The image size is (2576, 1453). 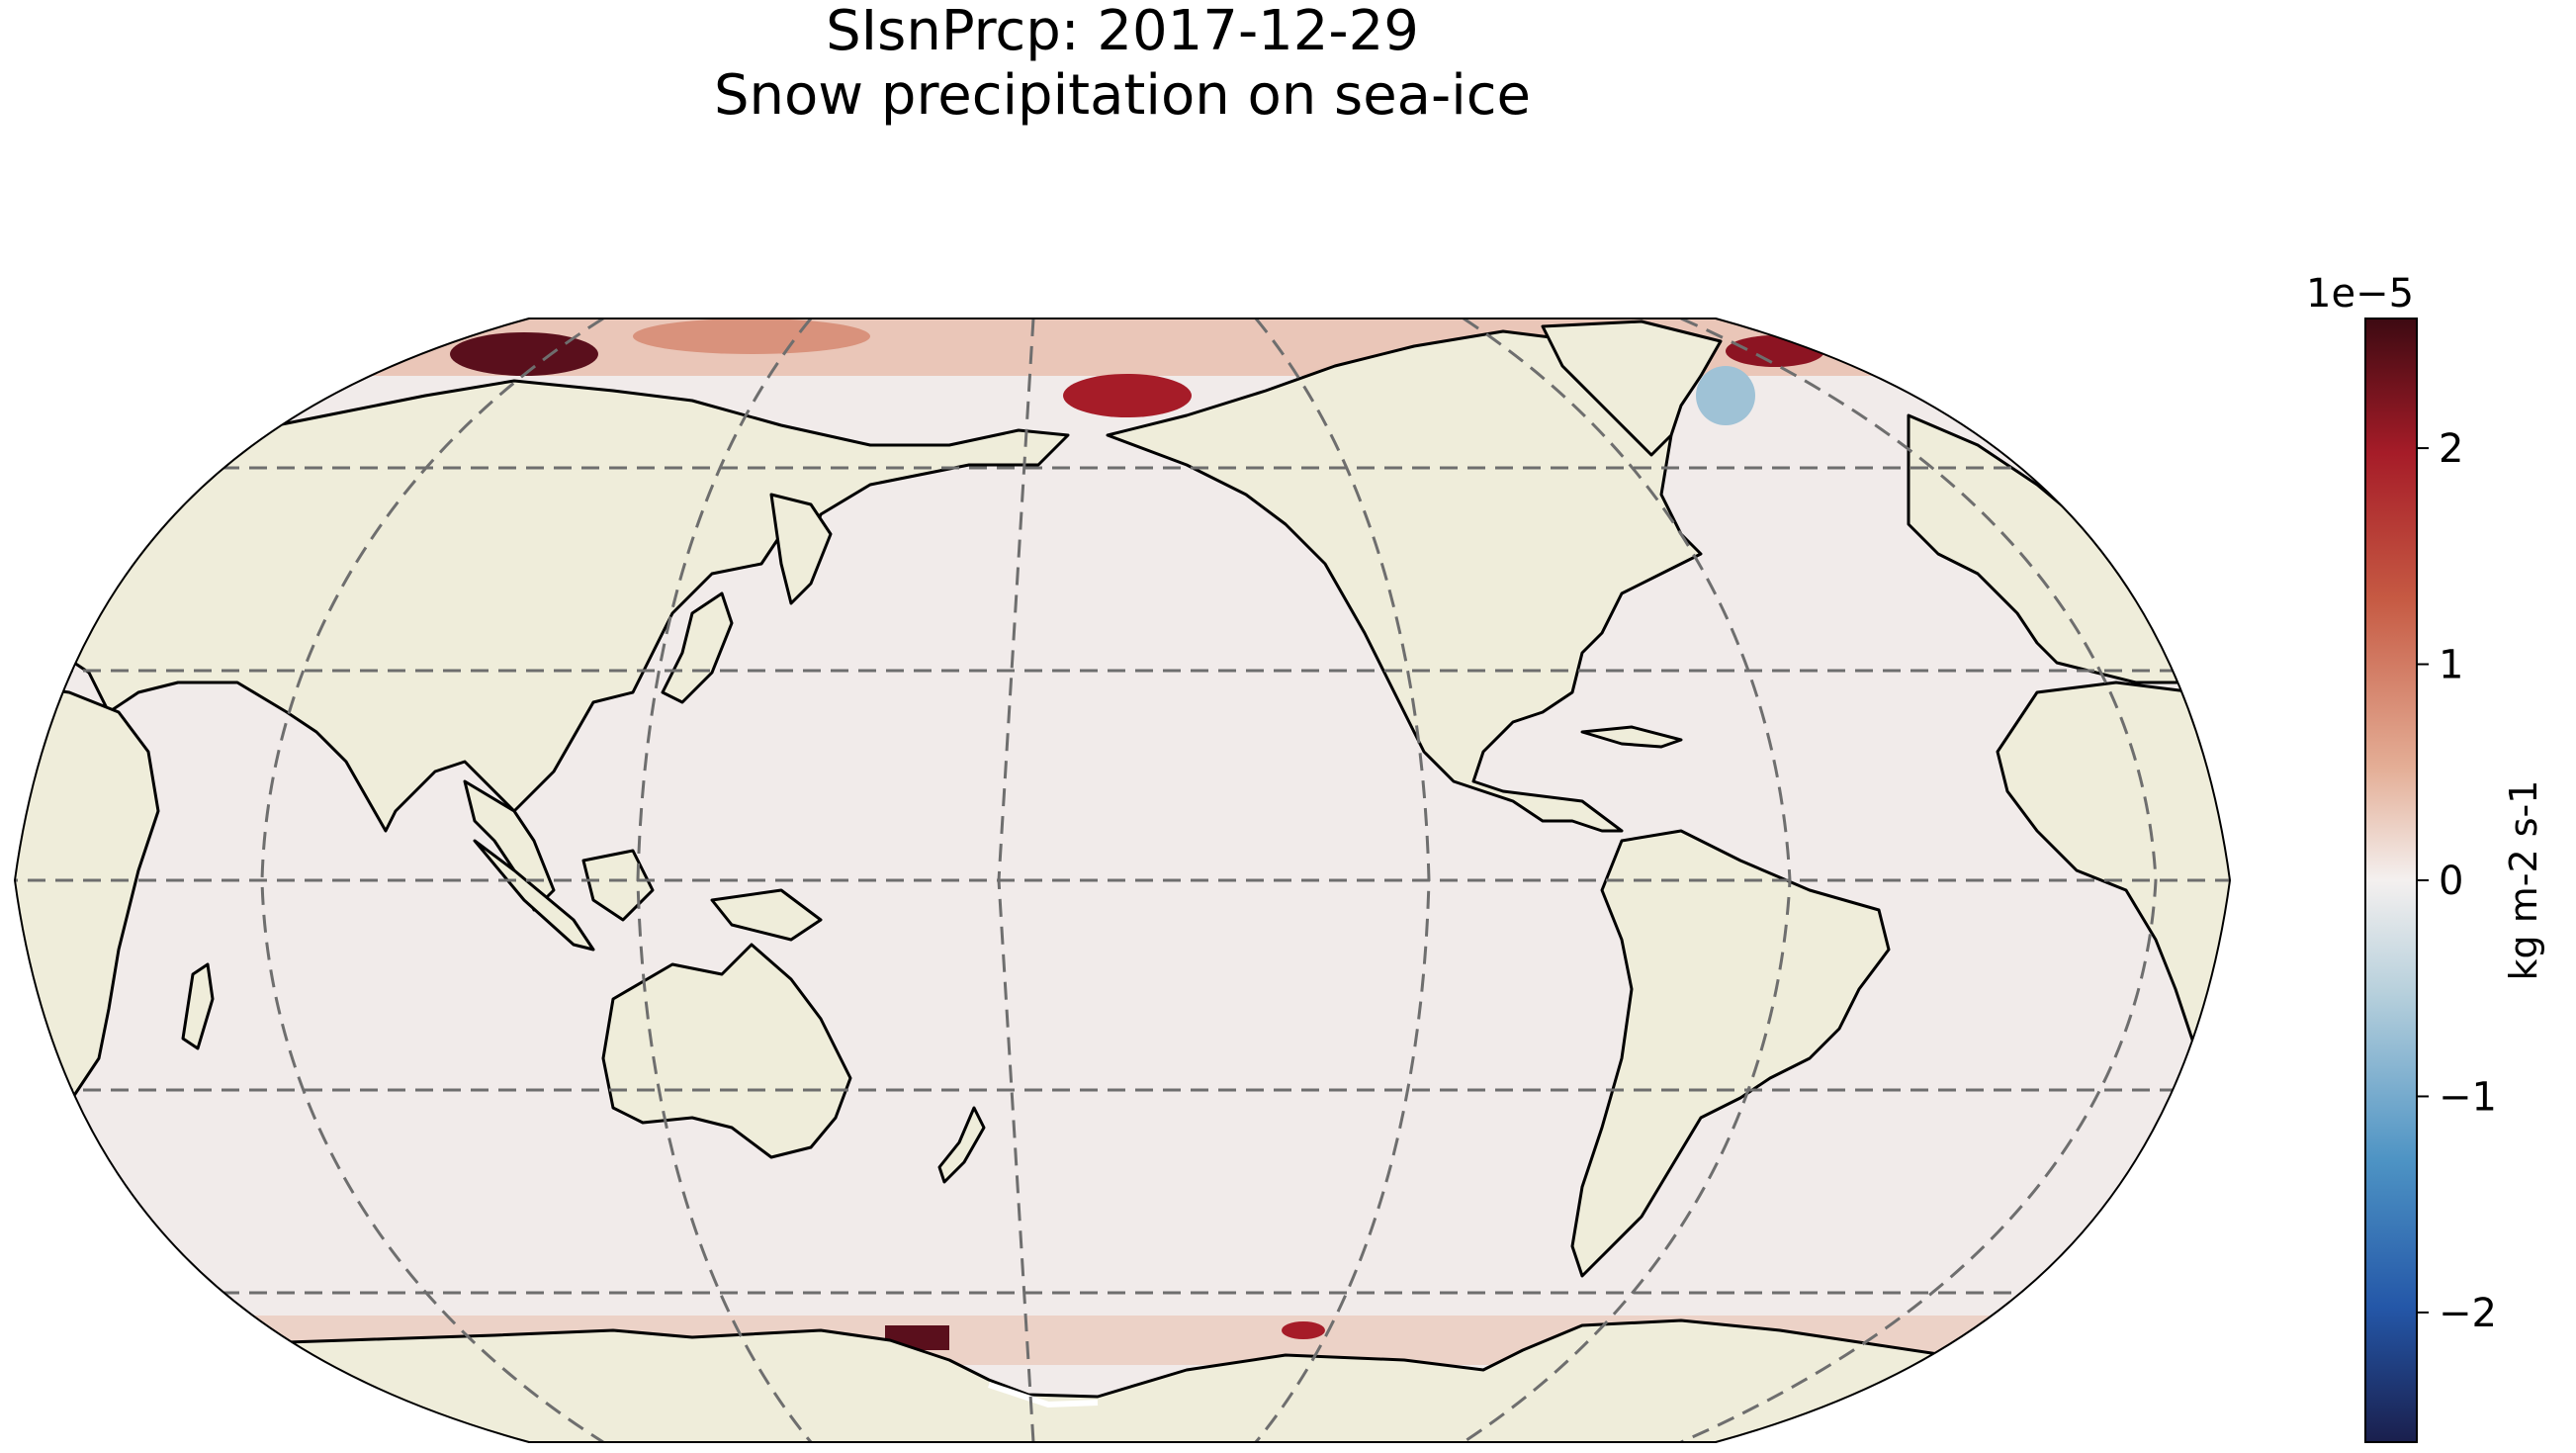 What do you see at coordinates (2451, 665) in the screenshot?
I see `colorbar-tick-label: 1` at bounding box center [2451, 665].